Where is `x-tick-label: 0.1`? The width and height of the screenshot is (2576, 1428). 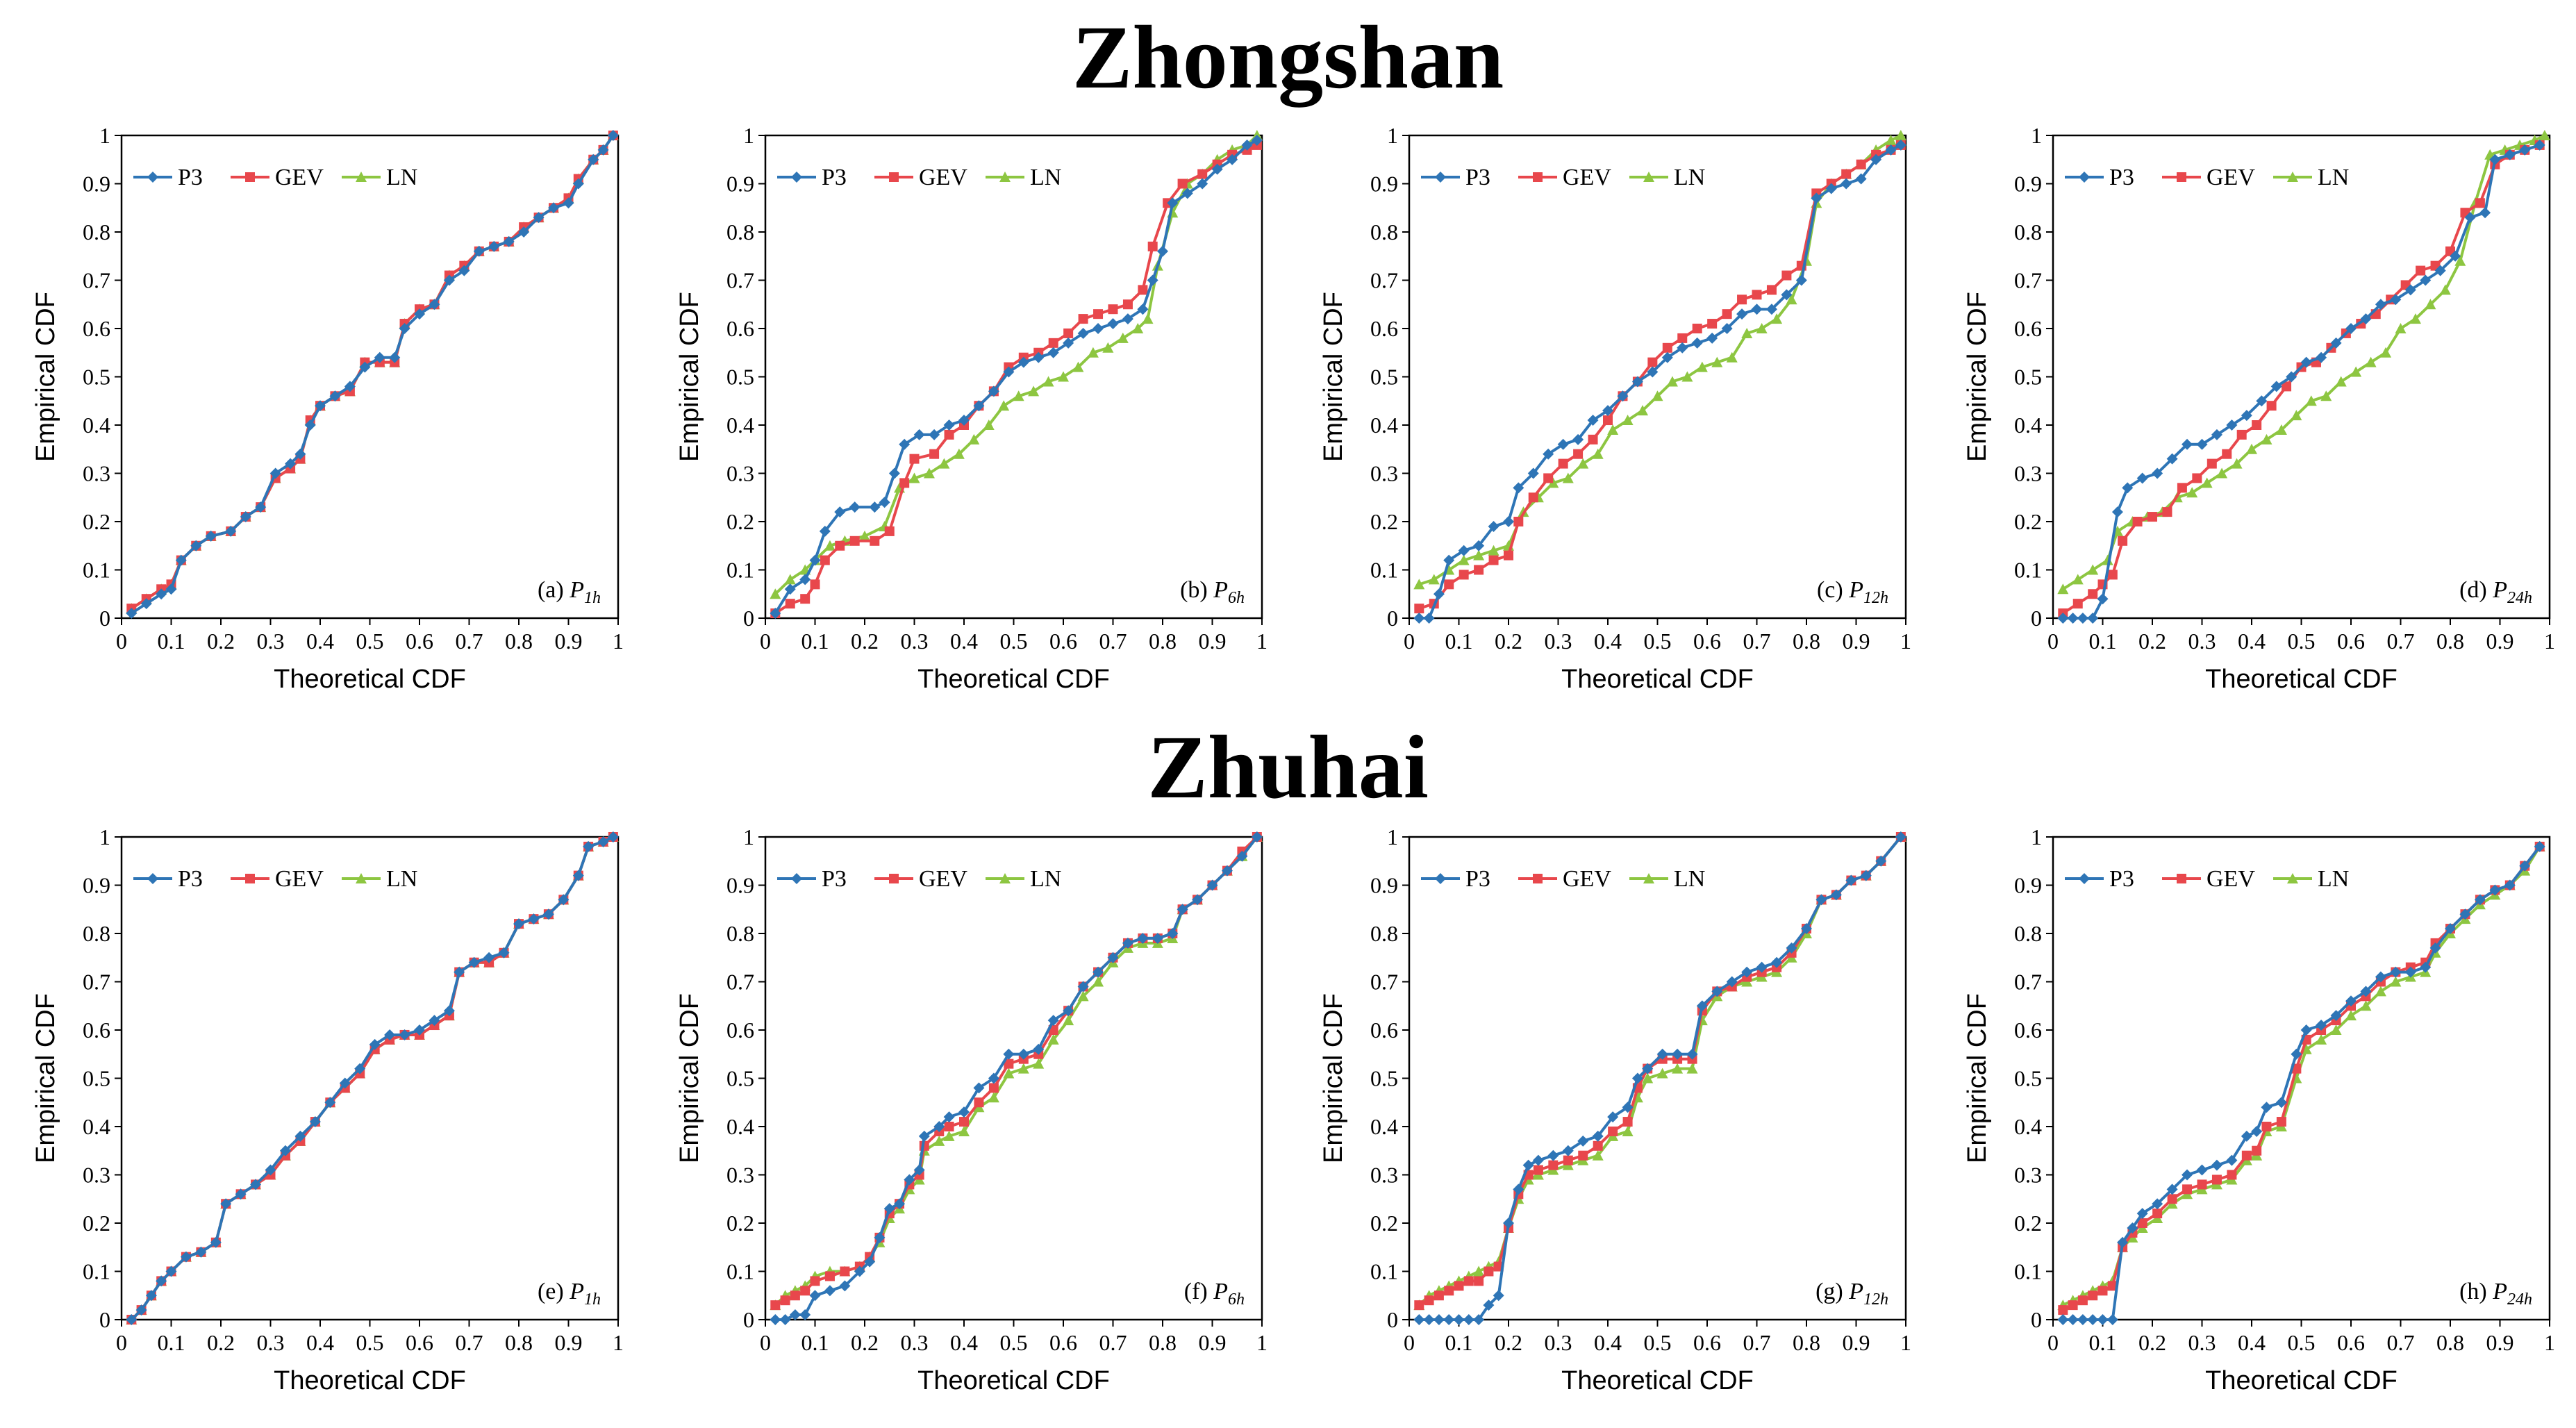
x-tick-label: 0.1 is located at coordinates (171, 1342).